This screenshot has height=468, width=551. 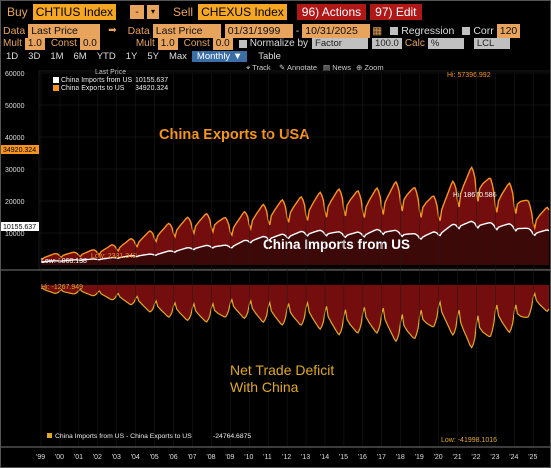 I want to click on y-tick-label: 30000, so click(x=15, y=170).